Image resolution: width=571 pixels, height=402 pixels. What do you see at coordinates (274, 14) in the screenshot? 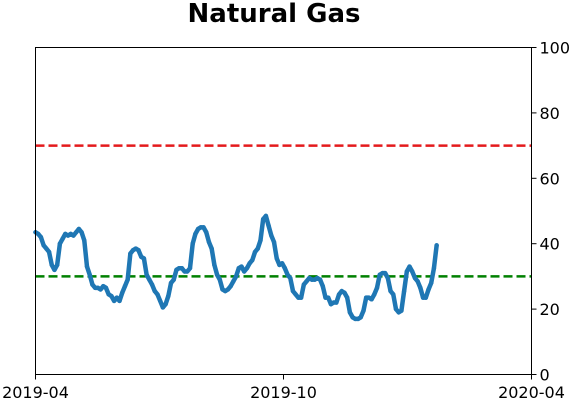
I see `chart-title: Natural Gas` at bounding box center [274, 14].